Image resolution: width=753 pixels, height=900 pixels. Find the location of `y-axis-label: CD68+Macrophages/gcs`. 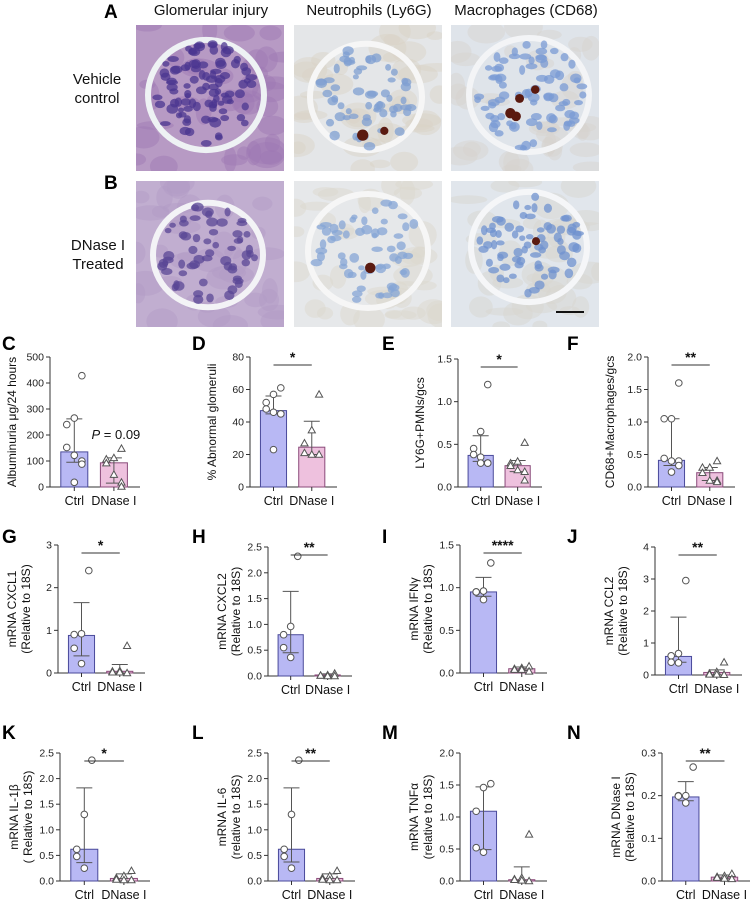

y-axis-label: CD68+Macrophages/gcs is located at coordinates (610, 422).